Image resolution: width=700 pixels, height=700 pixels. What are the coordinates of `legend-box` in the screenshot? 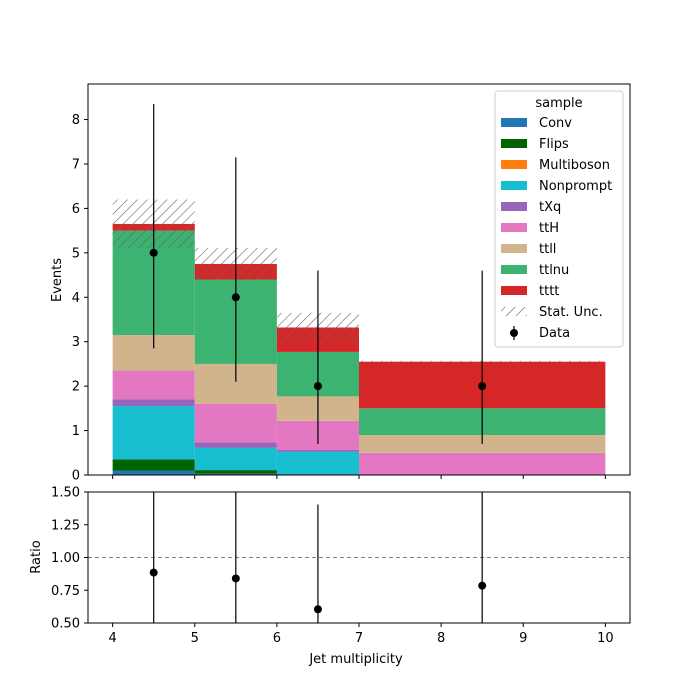 It's located at (559, 219).